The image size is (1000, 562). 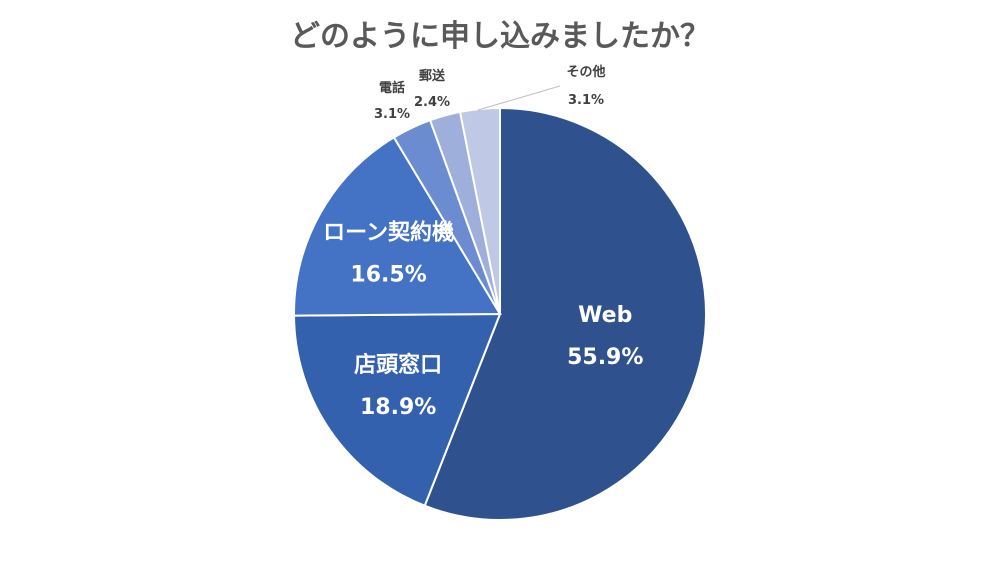 What do you see at coordinates (432, 102) in the screenshot?
I see `slice-value-label: 2.4%` at bounding box center [432, 102].